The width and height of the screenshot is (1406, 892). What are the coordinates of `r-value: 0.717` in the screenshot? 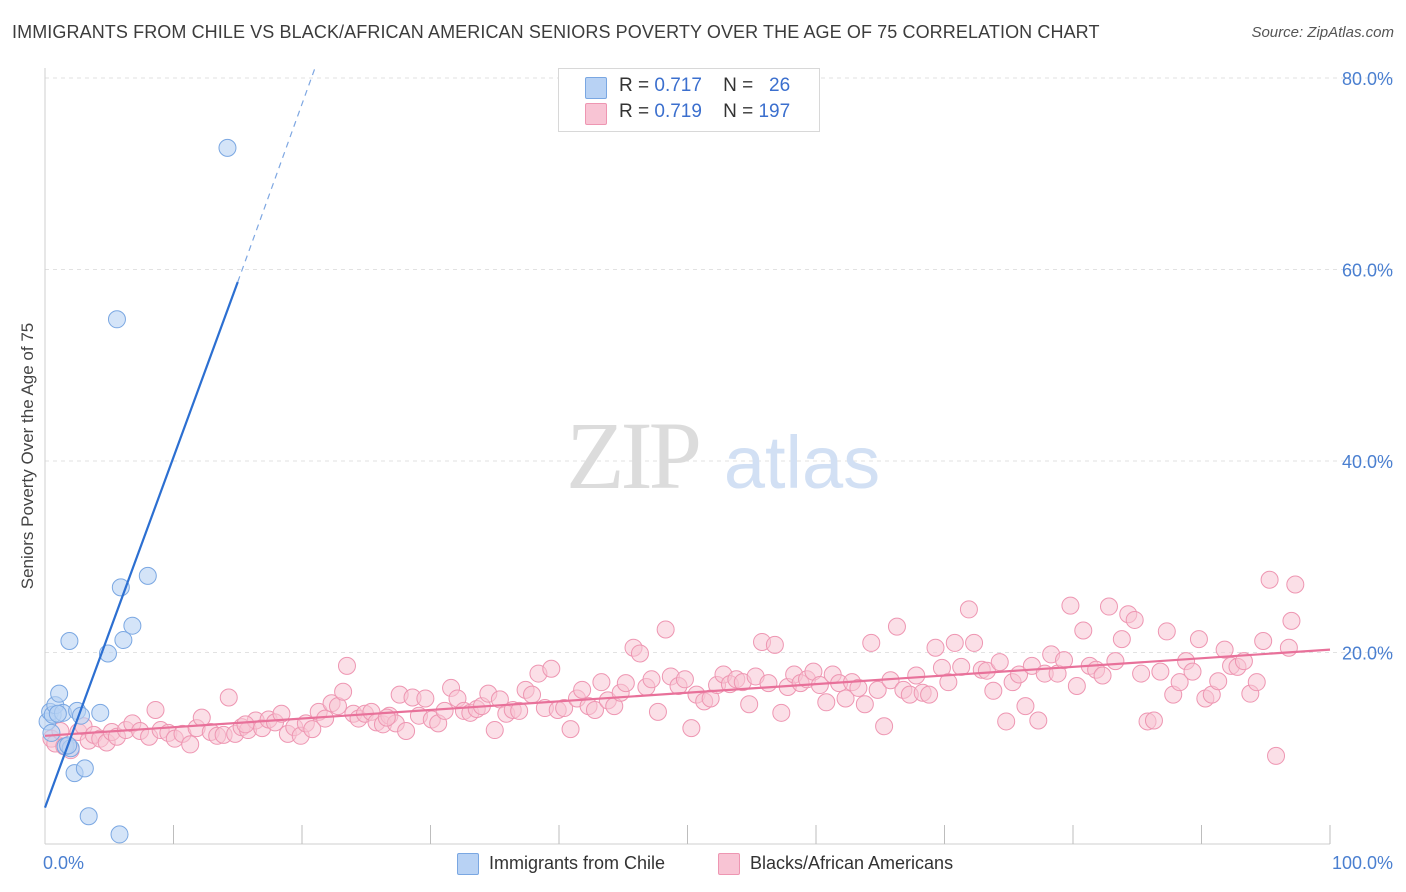 It's located at (678, 85).